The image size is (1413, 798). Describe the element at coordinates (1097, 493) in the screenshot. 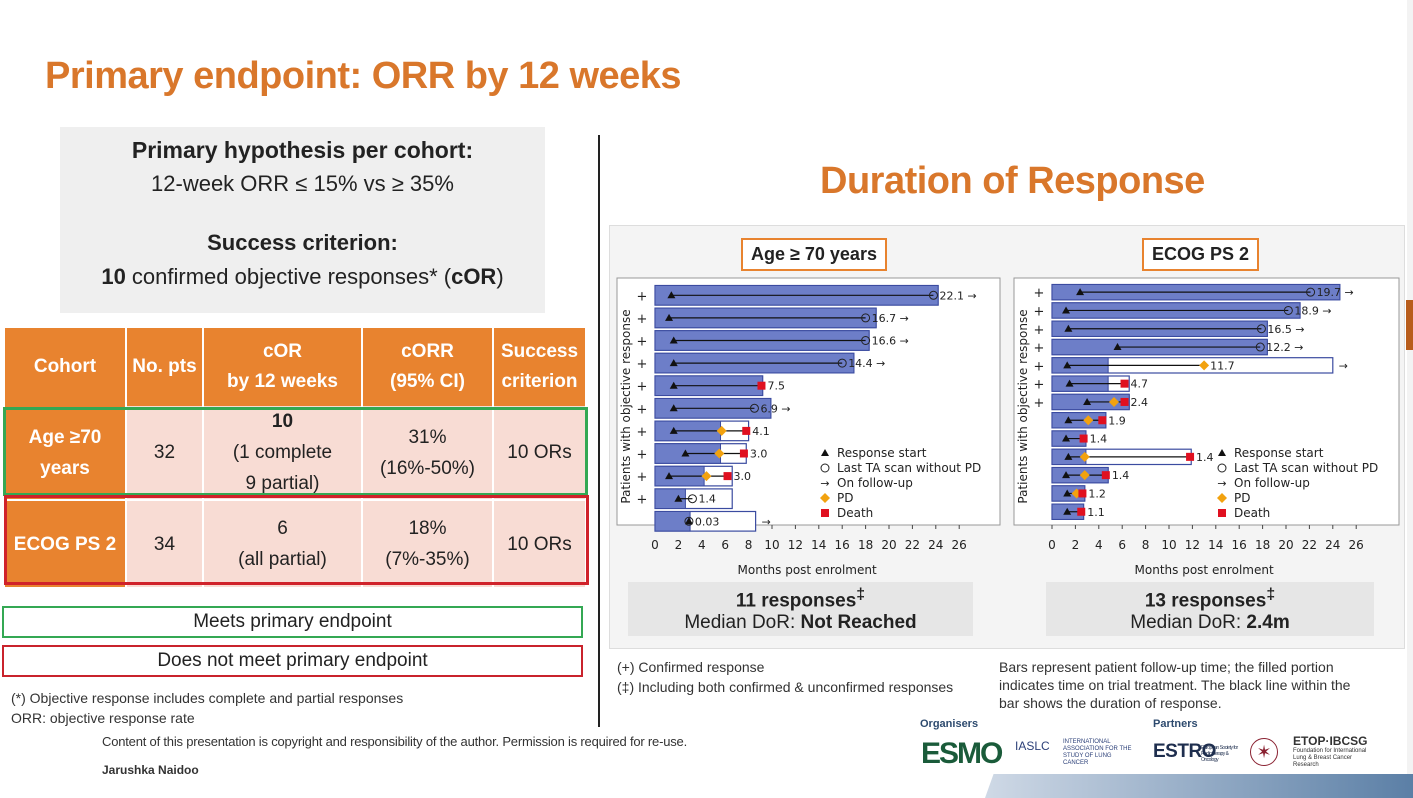

I see `dor-value-label: 1.2` at that location.